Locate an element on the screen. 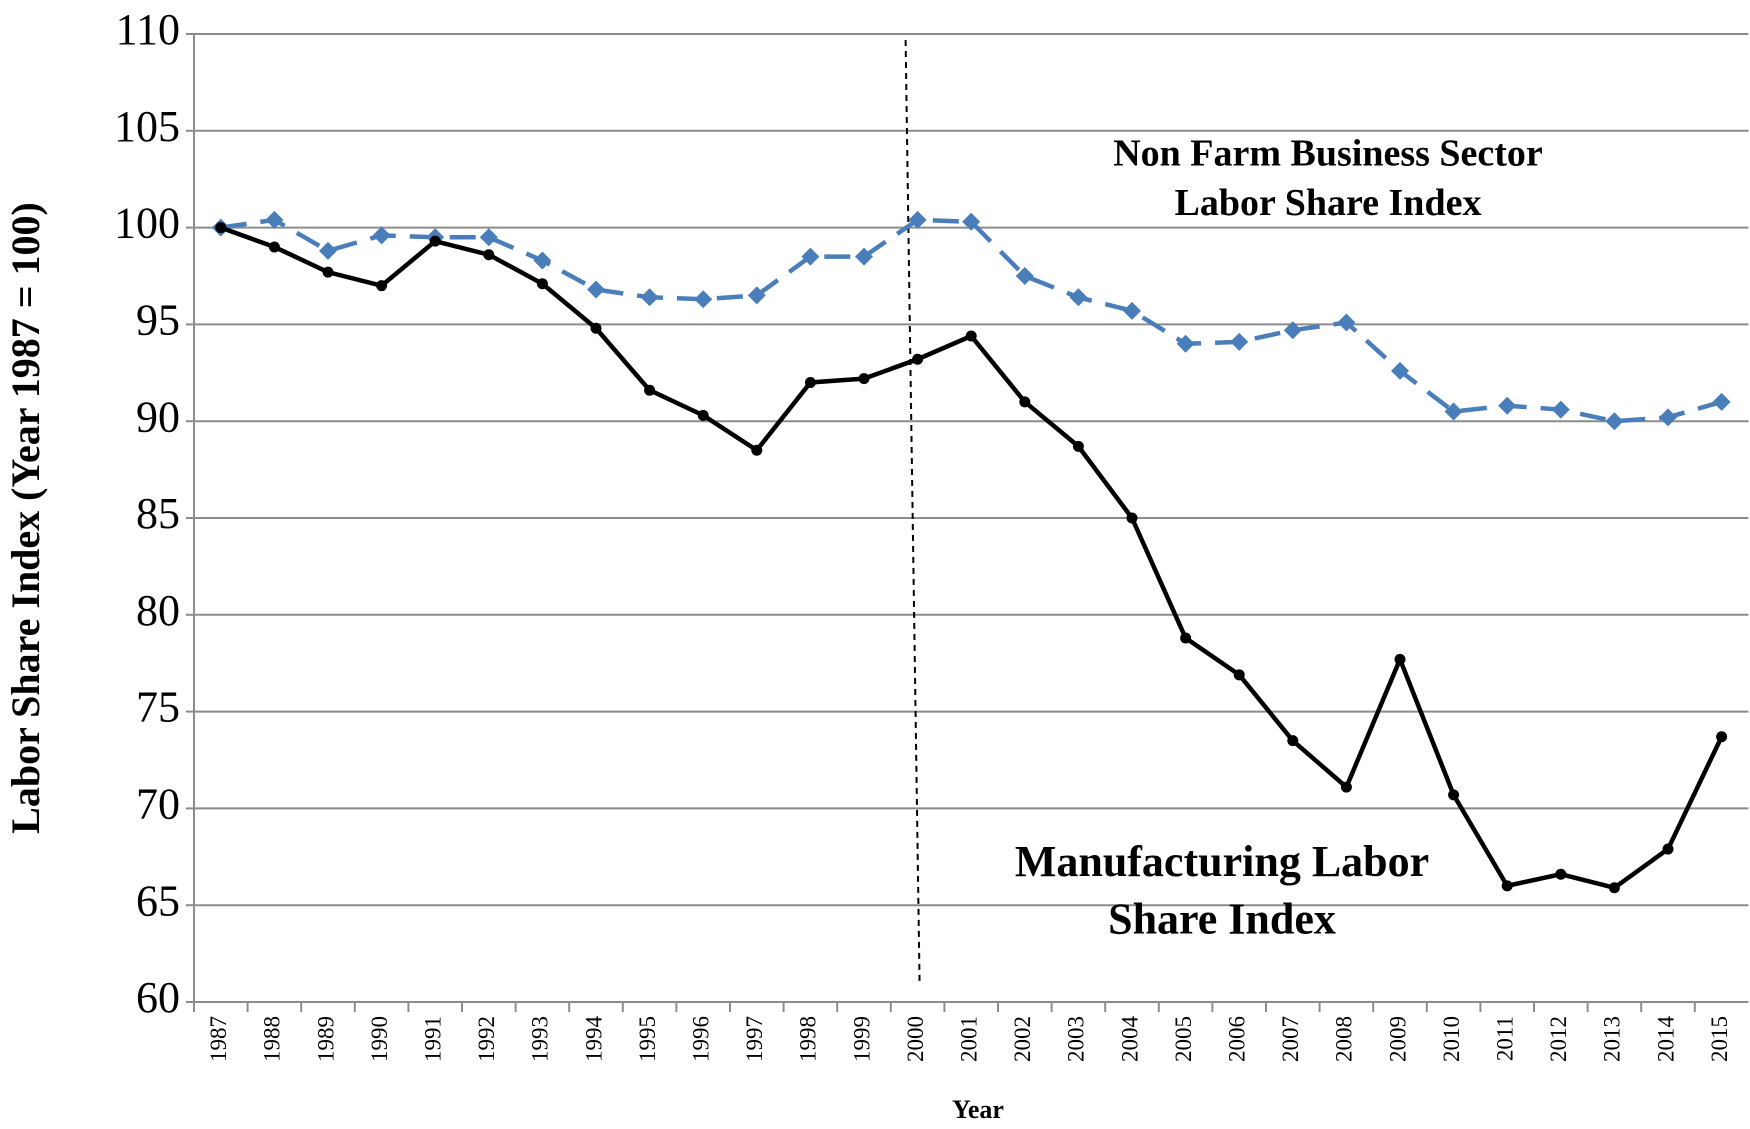 The height and width of the screenshot is (1129, 1750). x-tick-label: 2009 is located at coordinates (1397, 1039).